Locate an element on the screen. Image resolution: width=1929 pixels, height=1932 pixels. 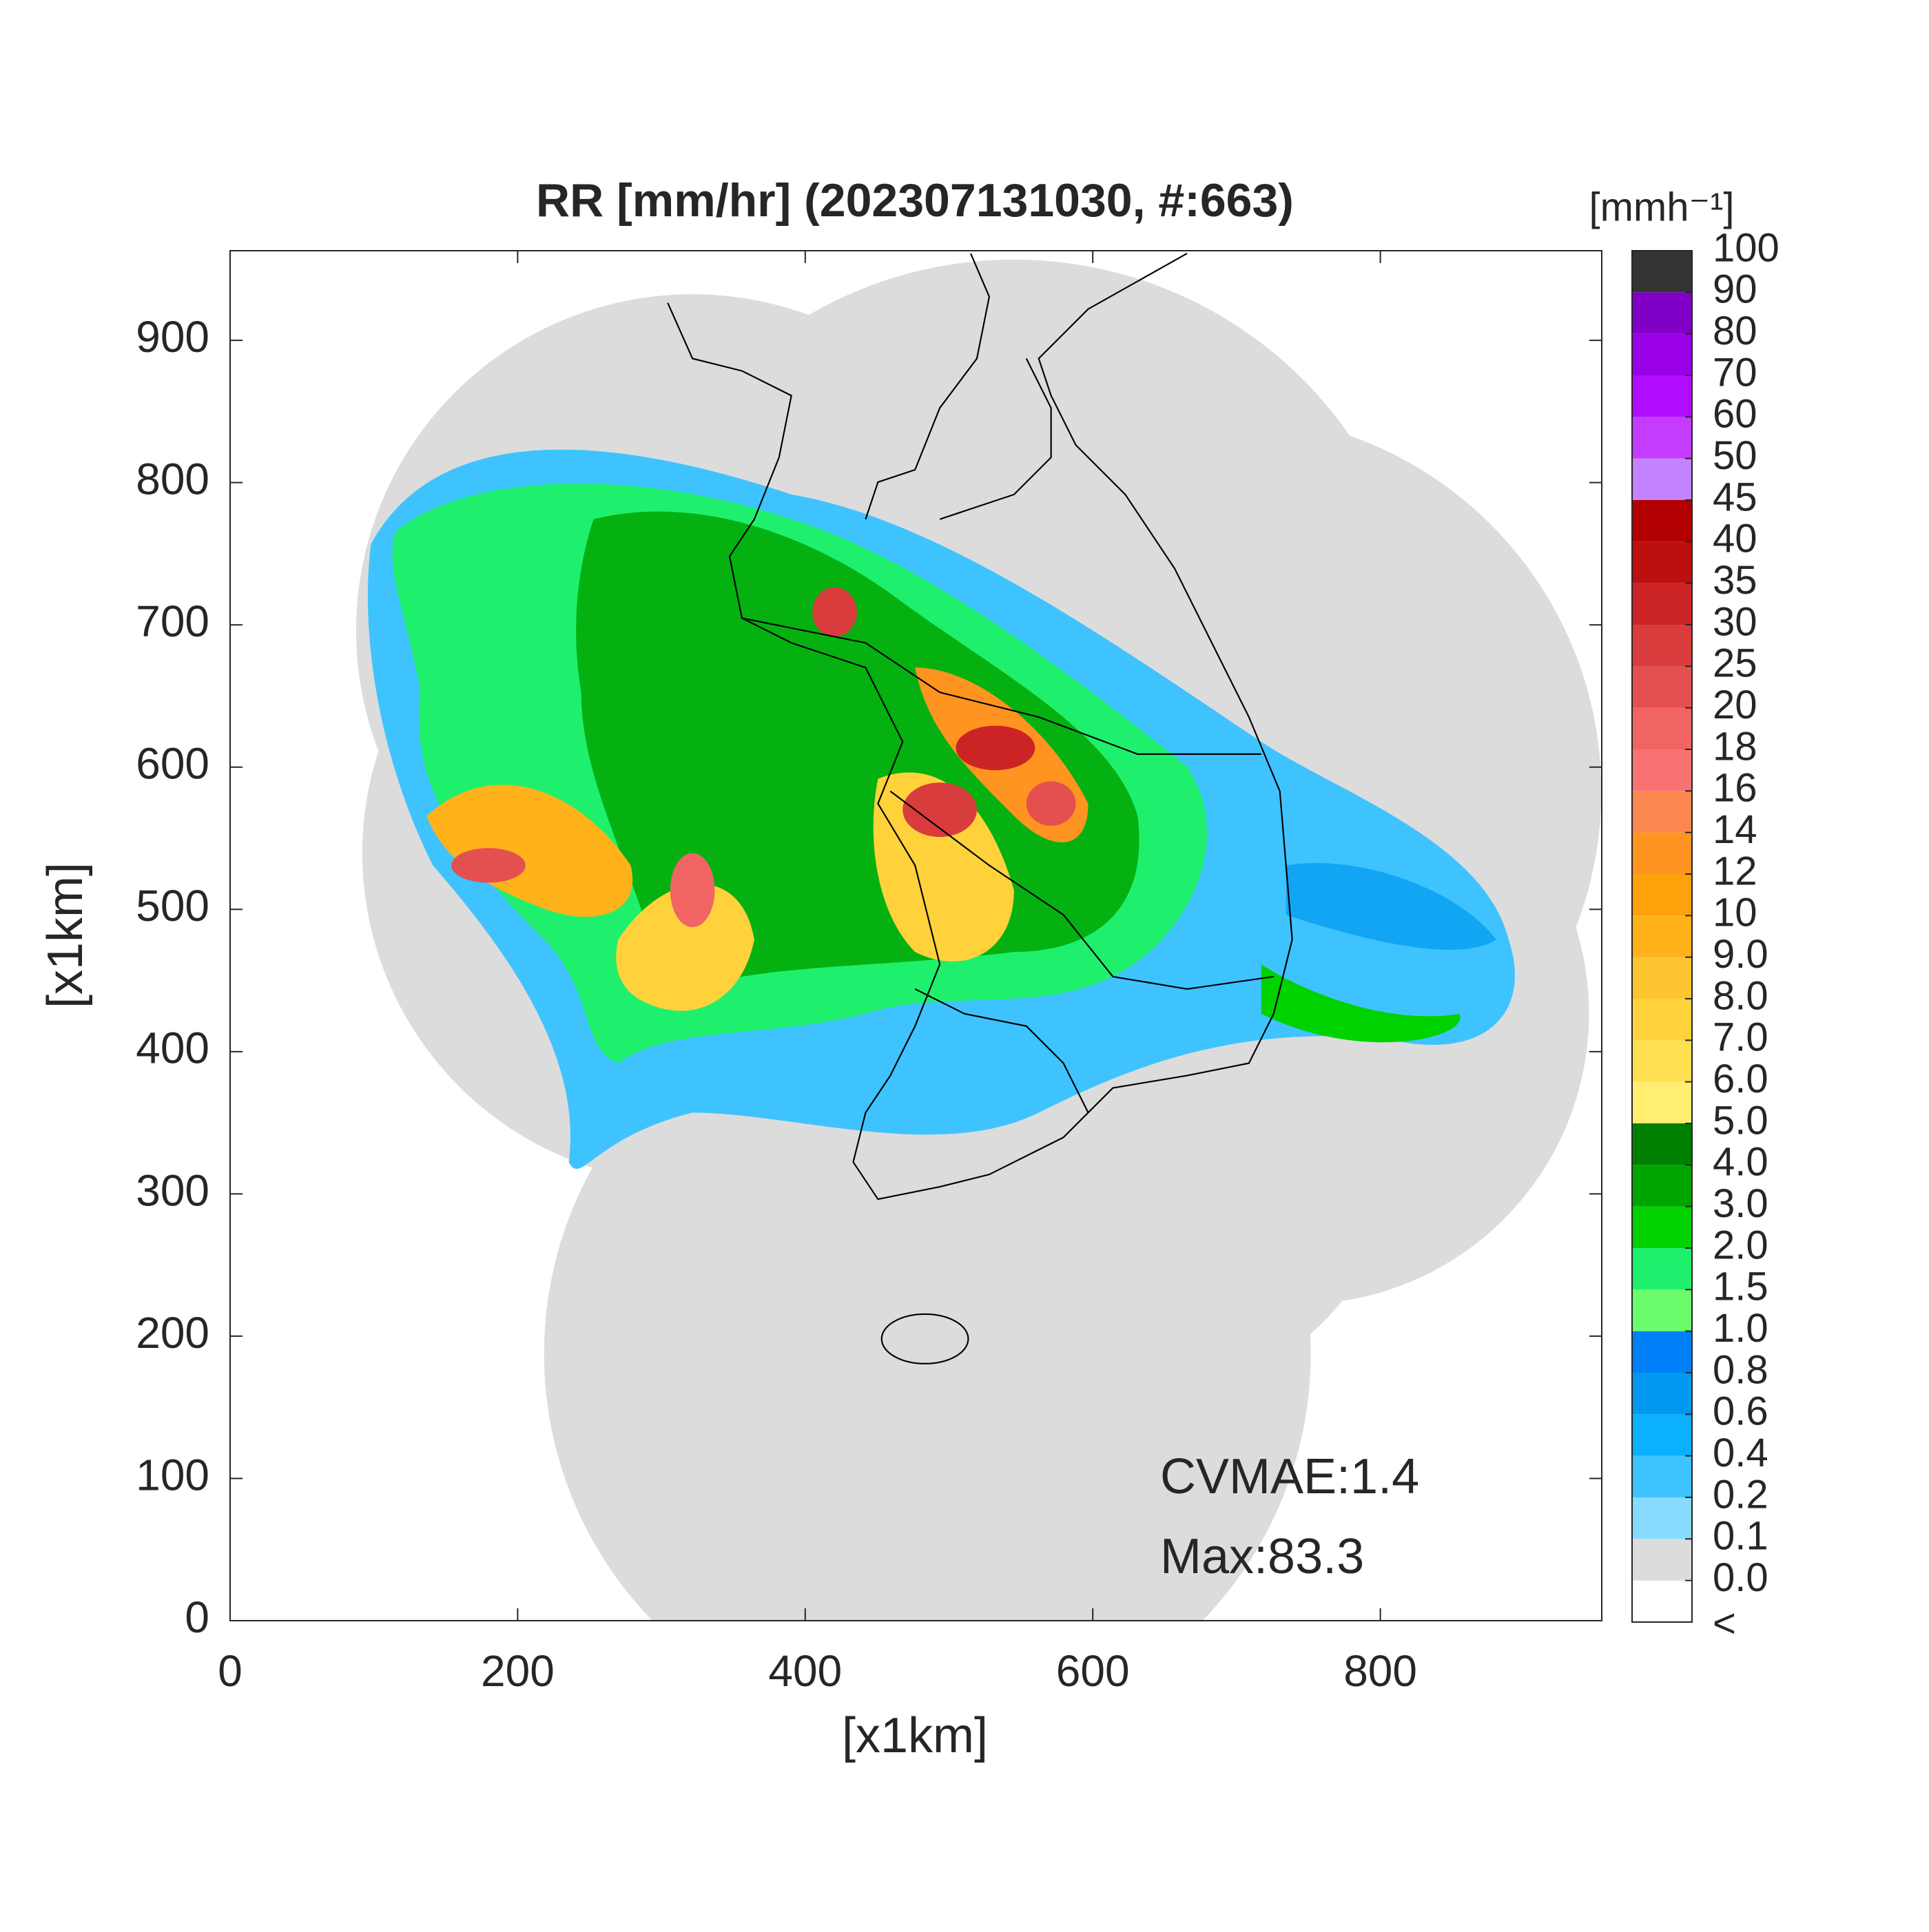
colorbar-tick-label: 80 is located at coordinates (1735, 331).